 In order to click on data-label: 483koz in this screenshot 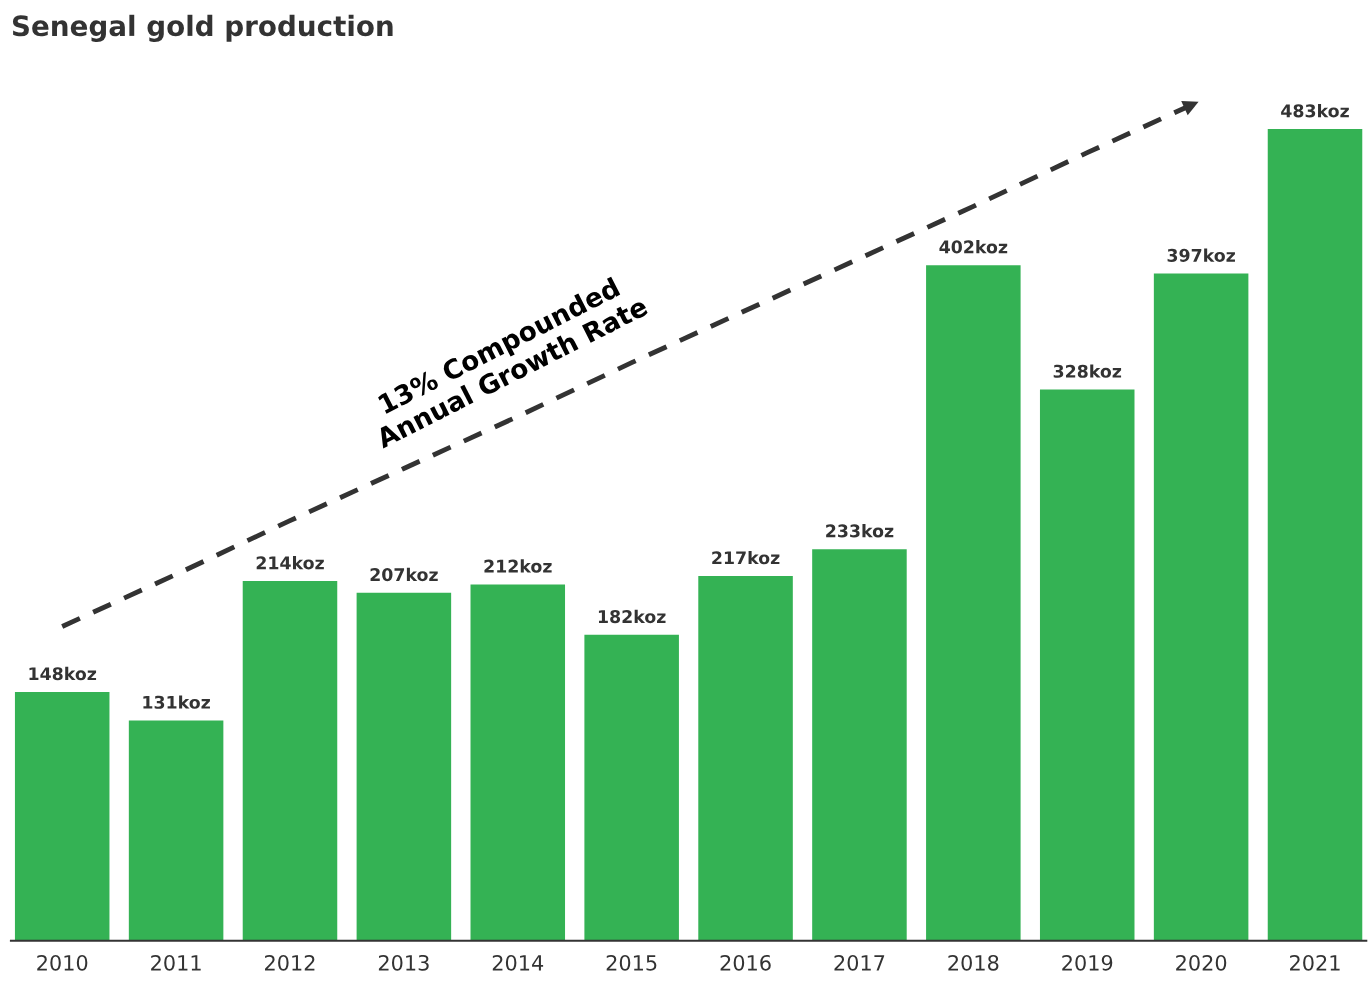, I will do `click(1315, 110)`.